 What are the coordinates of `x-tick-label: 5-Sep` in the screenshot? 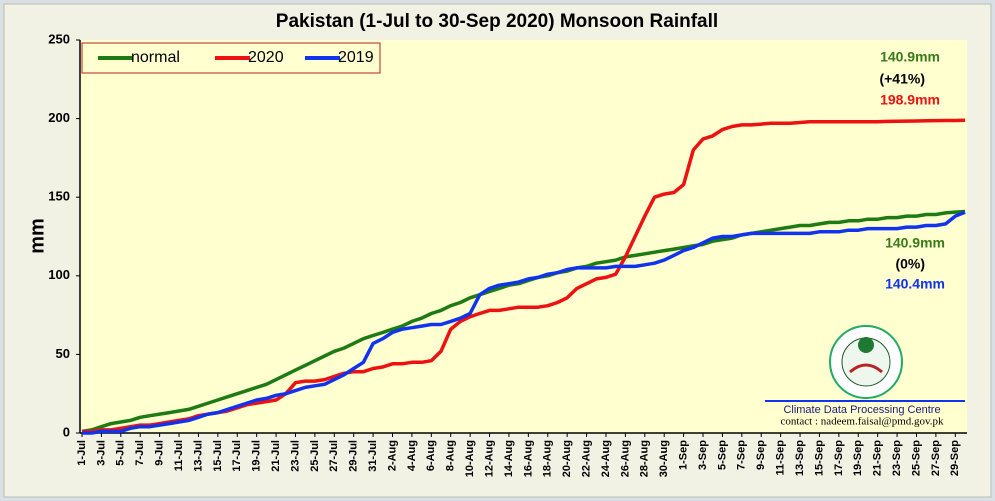 It's located at (722, 455).